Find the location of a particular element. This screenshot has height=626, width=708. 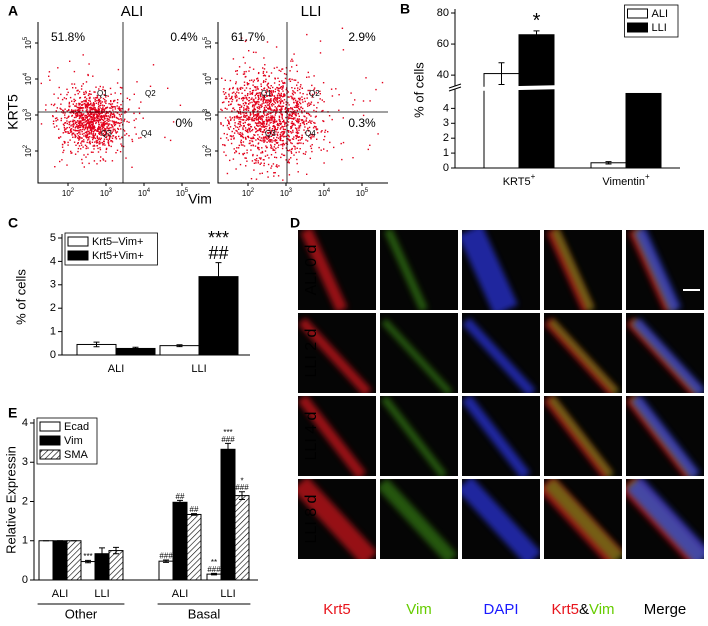

tick-base: 10 is located at coordinates (246, 193).